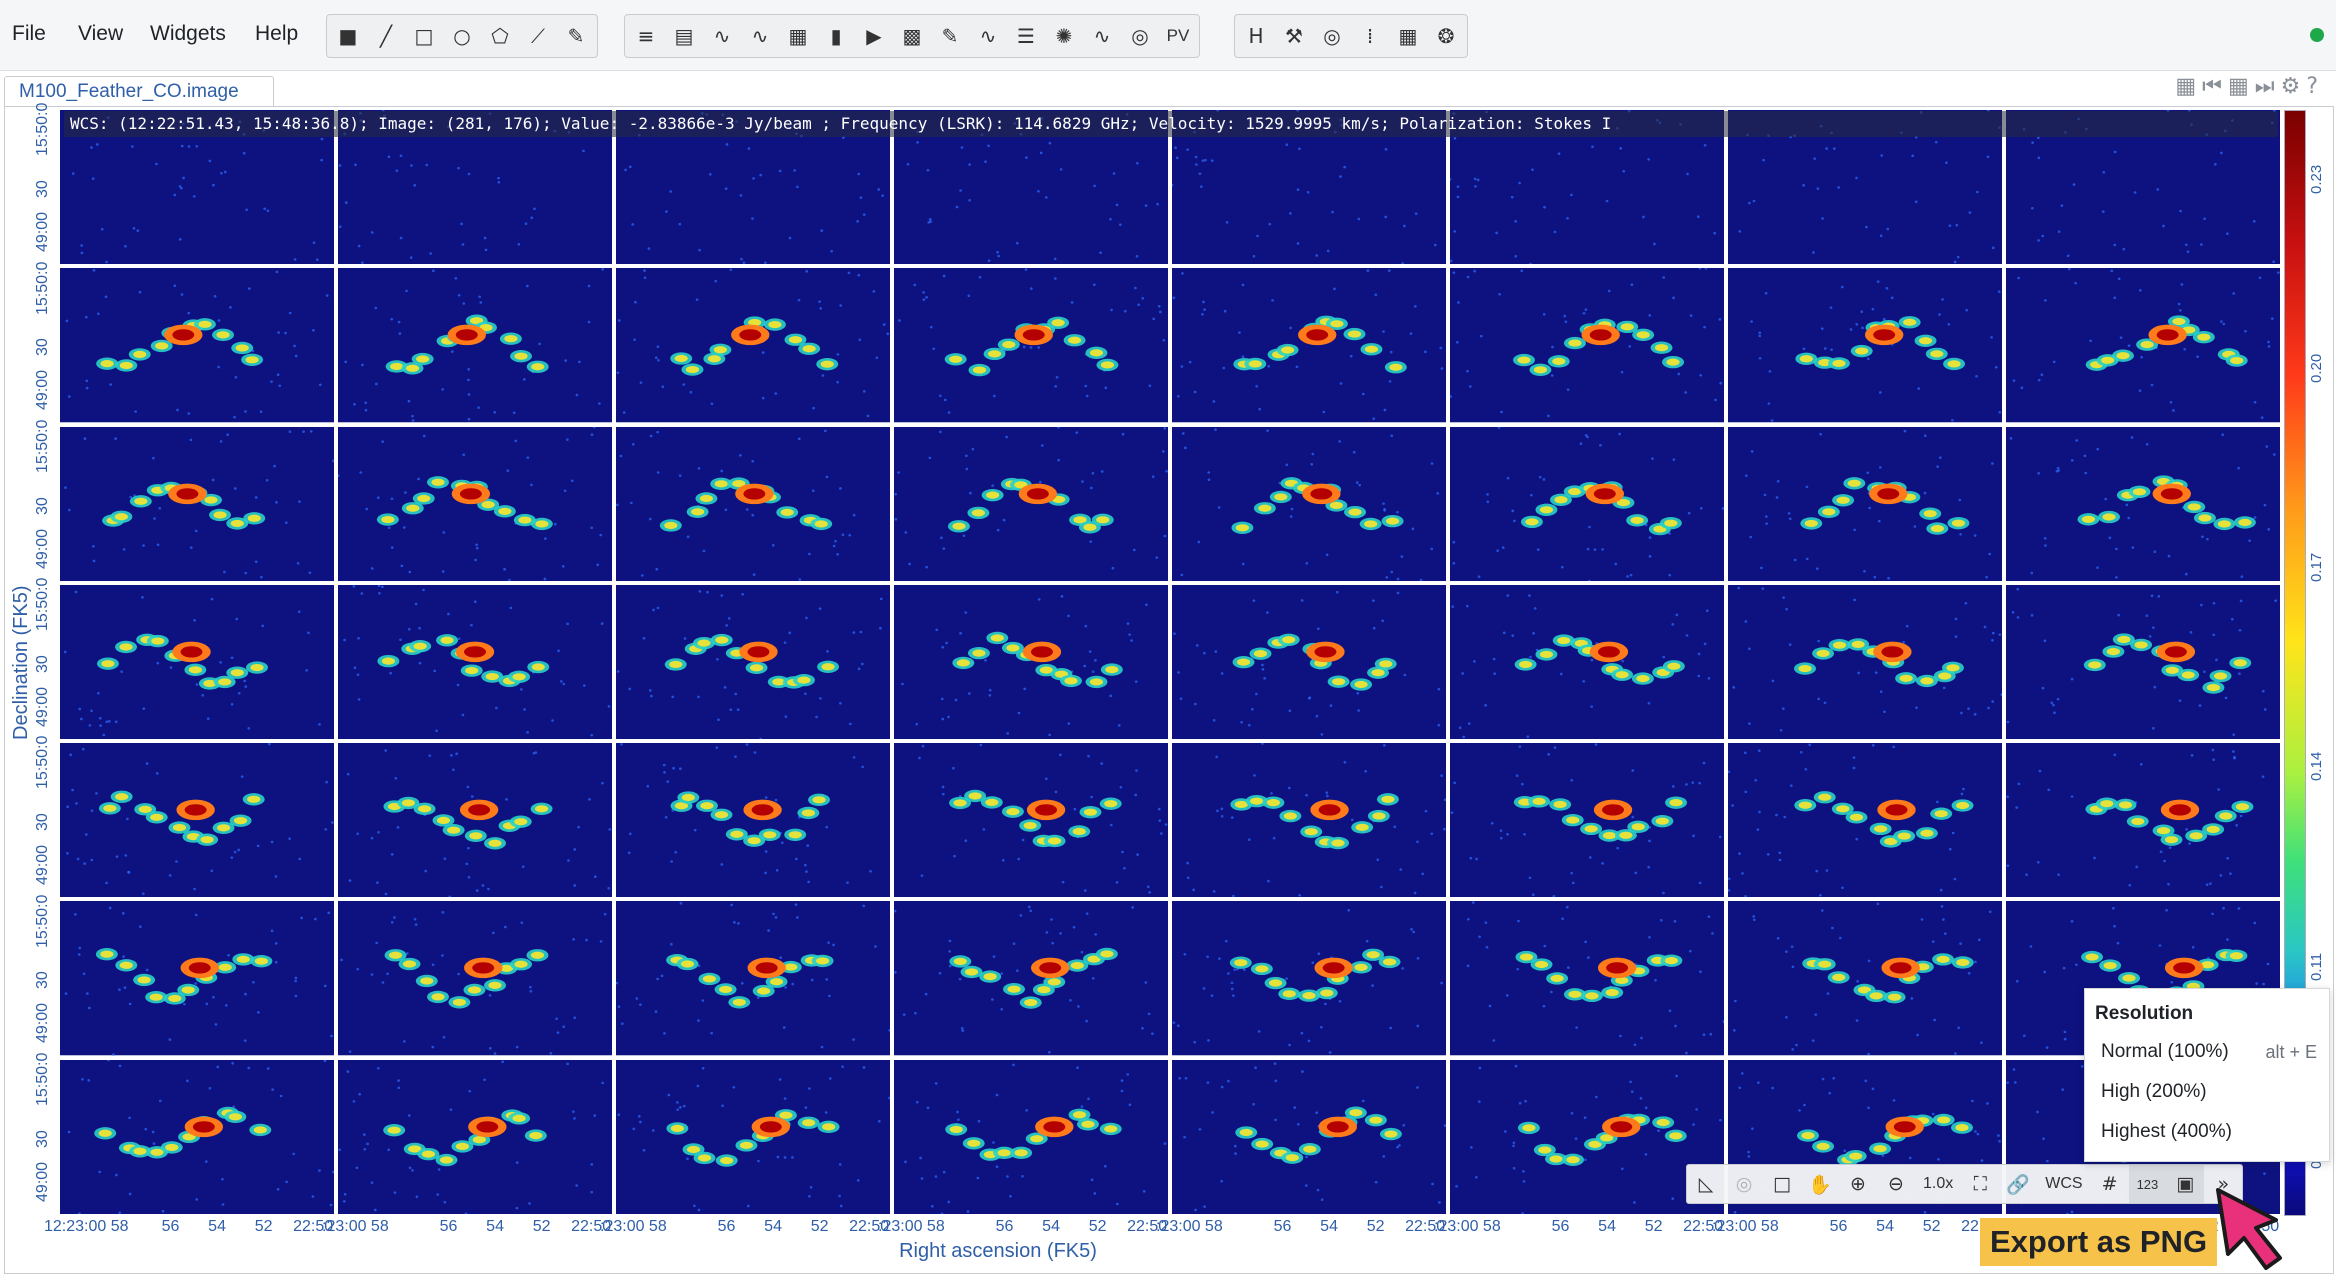  I want to click on menu-help: Help, so click(277, 33).